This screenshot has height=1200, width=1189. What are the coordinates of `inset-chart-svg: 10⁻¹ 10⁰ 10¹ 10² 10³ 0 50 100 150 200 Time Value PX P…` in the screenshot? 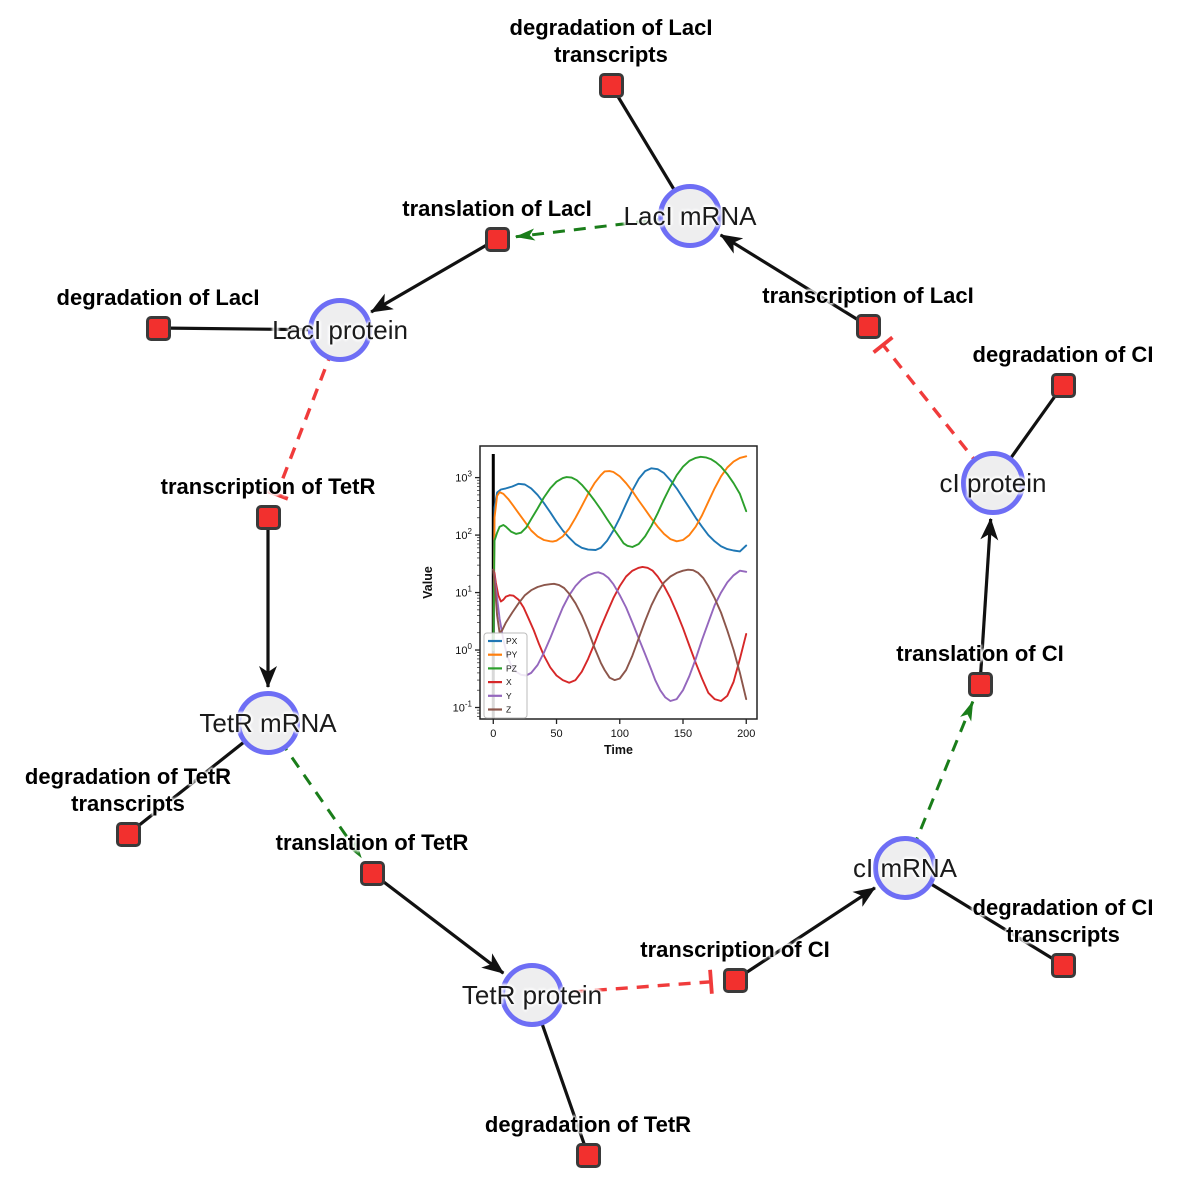 It's located at (589, 601).